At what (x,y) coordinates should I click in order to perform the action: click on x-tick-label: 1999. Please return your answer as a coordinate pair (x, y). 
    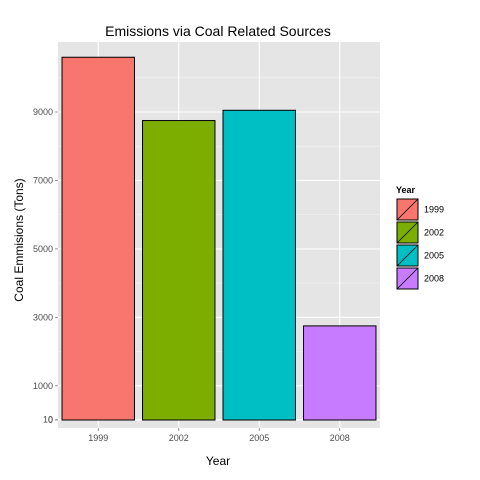
    Looking at the image, I should click on (98, 438).